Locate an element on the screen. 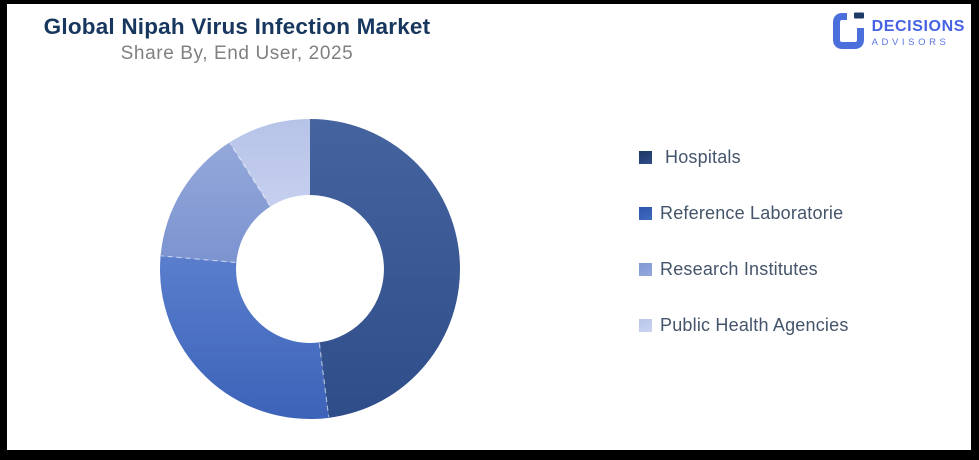 Image resolution: width=979 pixels, height=460 pixels. legend-swatch-reference-laboratorie is located at coordinates (645, 213).